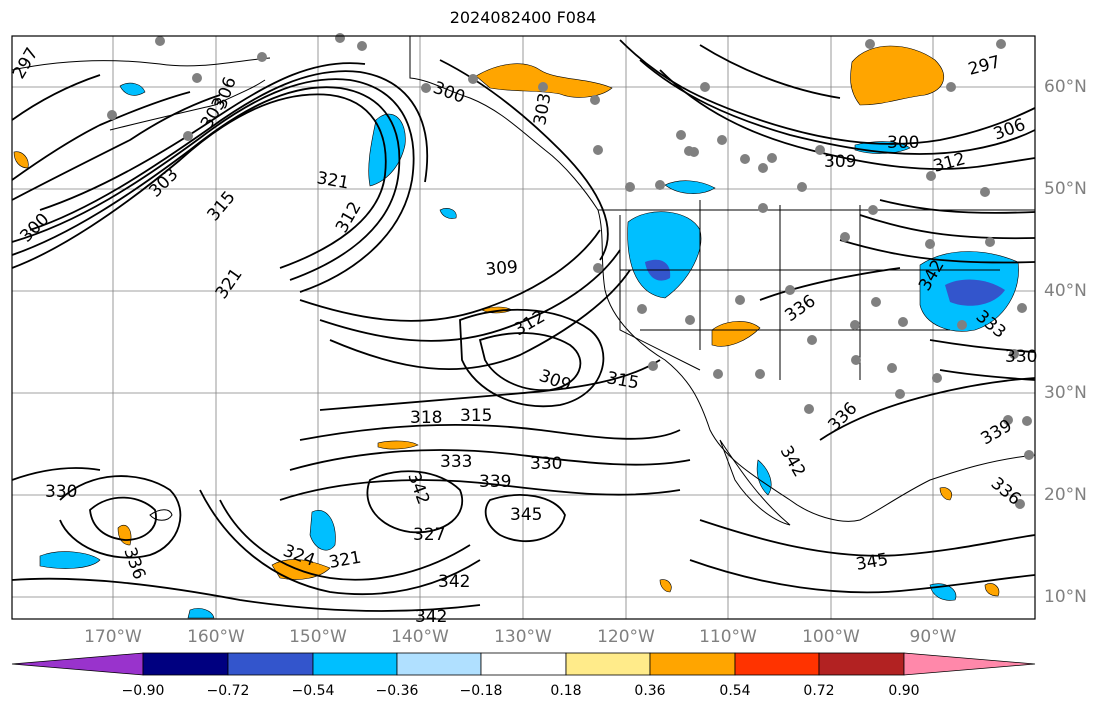  What do you see at coordinates (495, 482) in the screenshot?
I see `contour-label: 339` at bounding box center [495, 482].